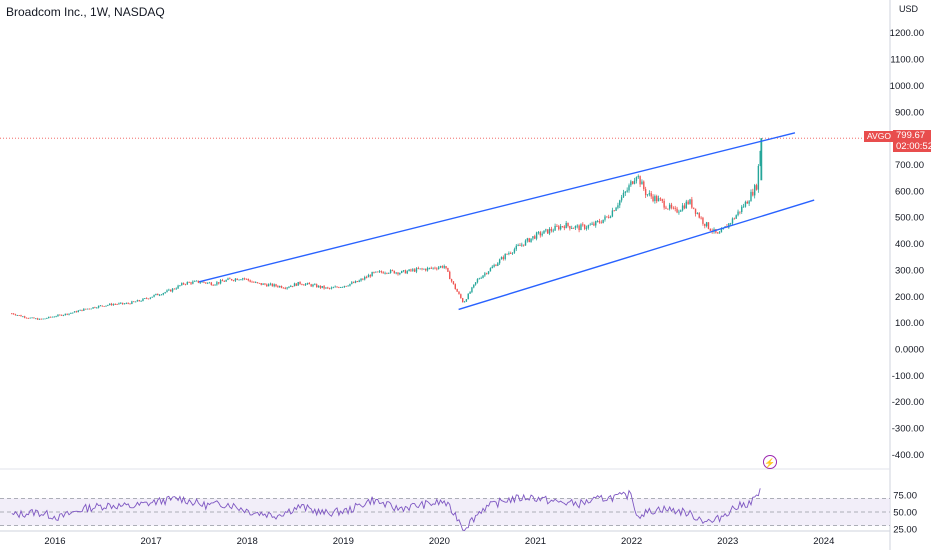  Describe the element at coordinates (907, 86) in the screenshot. I see `price-tick-label: 1000.00` at that location.